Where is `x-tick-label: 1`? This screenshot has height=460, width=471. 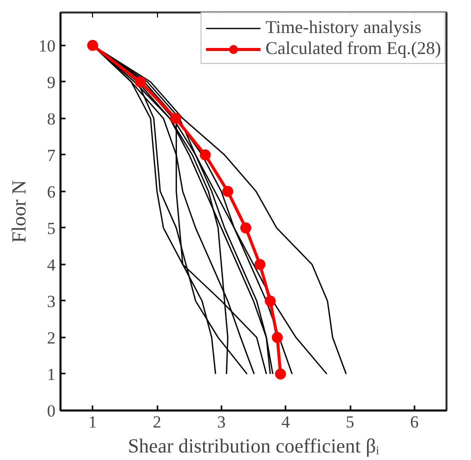
x-tick-label: 1 is located at coordinates (92, 422).